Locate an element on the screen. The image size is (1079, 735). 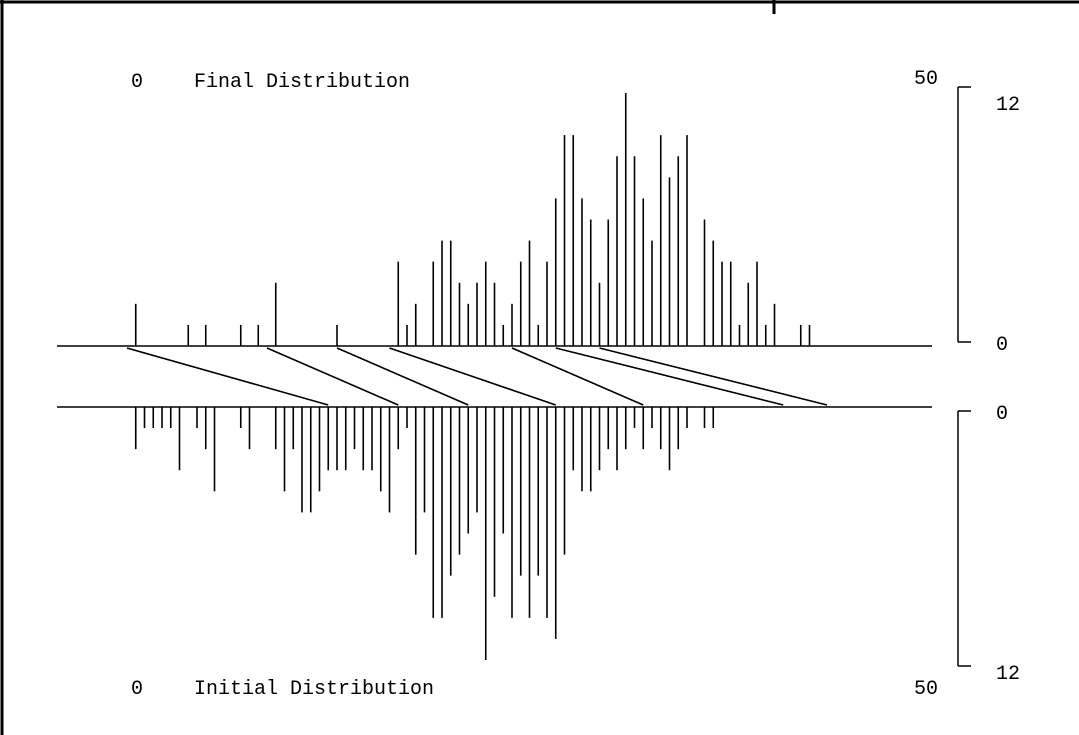
mapping-lines is located at coordinates (477, 376).